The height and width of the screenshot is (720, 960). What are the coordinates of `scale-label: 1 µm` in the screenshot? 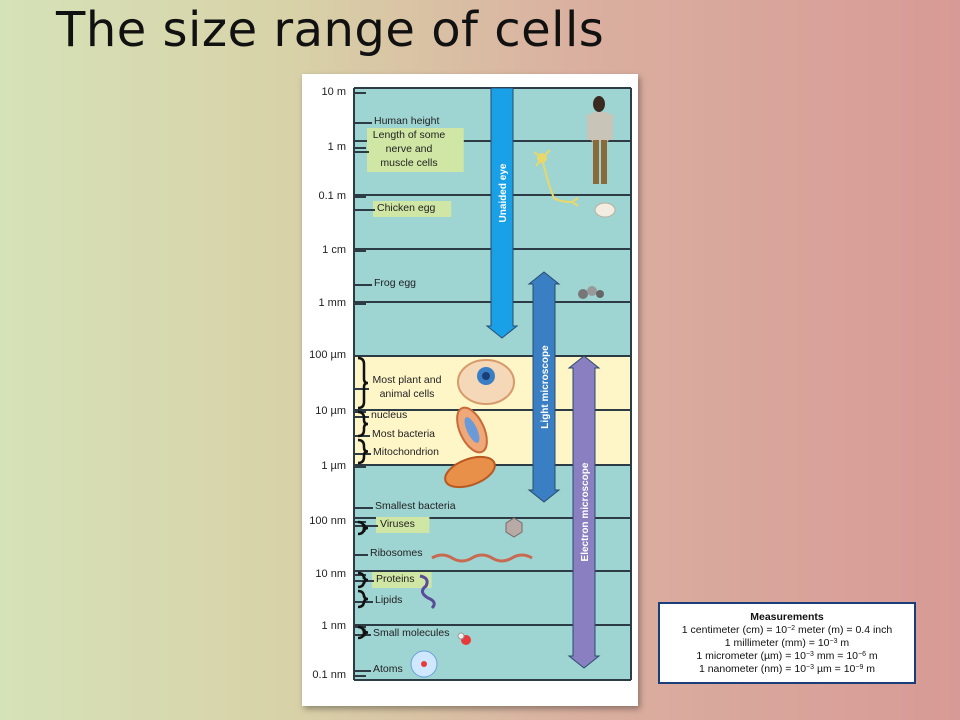 It's located at (333, 466).